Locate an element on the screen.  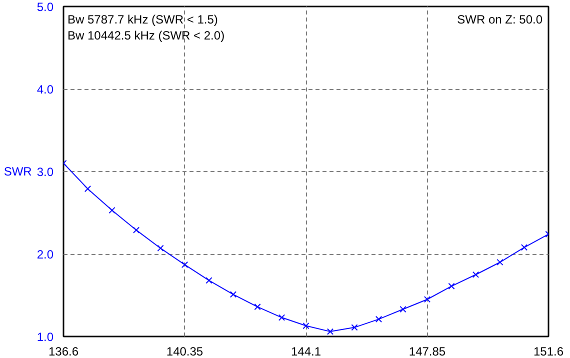
x-tick-label: 147.85 is located at coordinates (427, 351).